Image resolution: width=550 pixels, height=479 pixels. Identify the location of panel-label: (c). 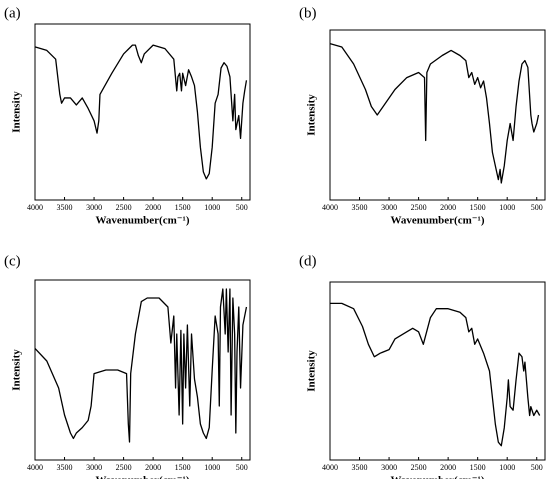
(12, 261).